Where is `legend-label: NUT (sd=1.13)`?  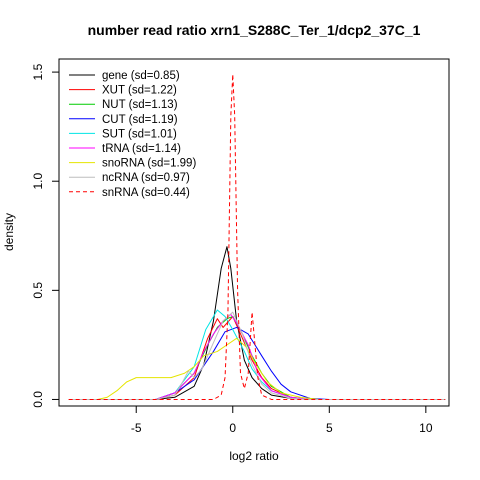 legend-label: NUT (sd=1.13) is located at coordinates (140, 105).